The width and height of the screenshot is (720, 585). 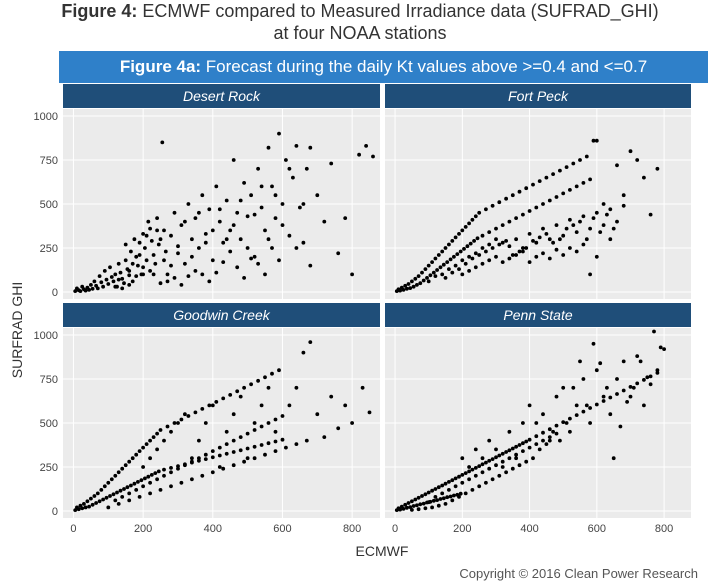 What do you see at coordinates (49, 424) in the screenshot?
I see `y-tick-label: 500` at bounding box center [49, 424].